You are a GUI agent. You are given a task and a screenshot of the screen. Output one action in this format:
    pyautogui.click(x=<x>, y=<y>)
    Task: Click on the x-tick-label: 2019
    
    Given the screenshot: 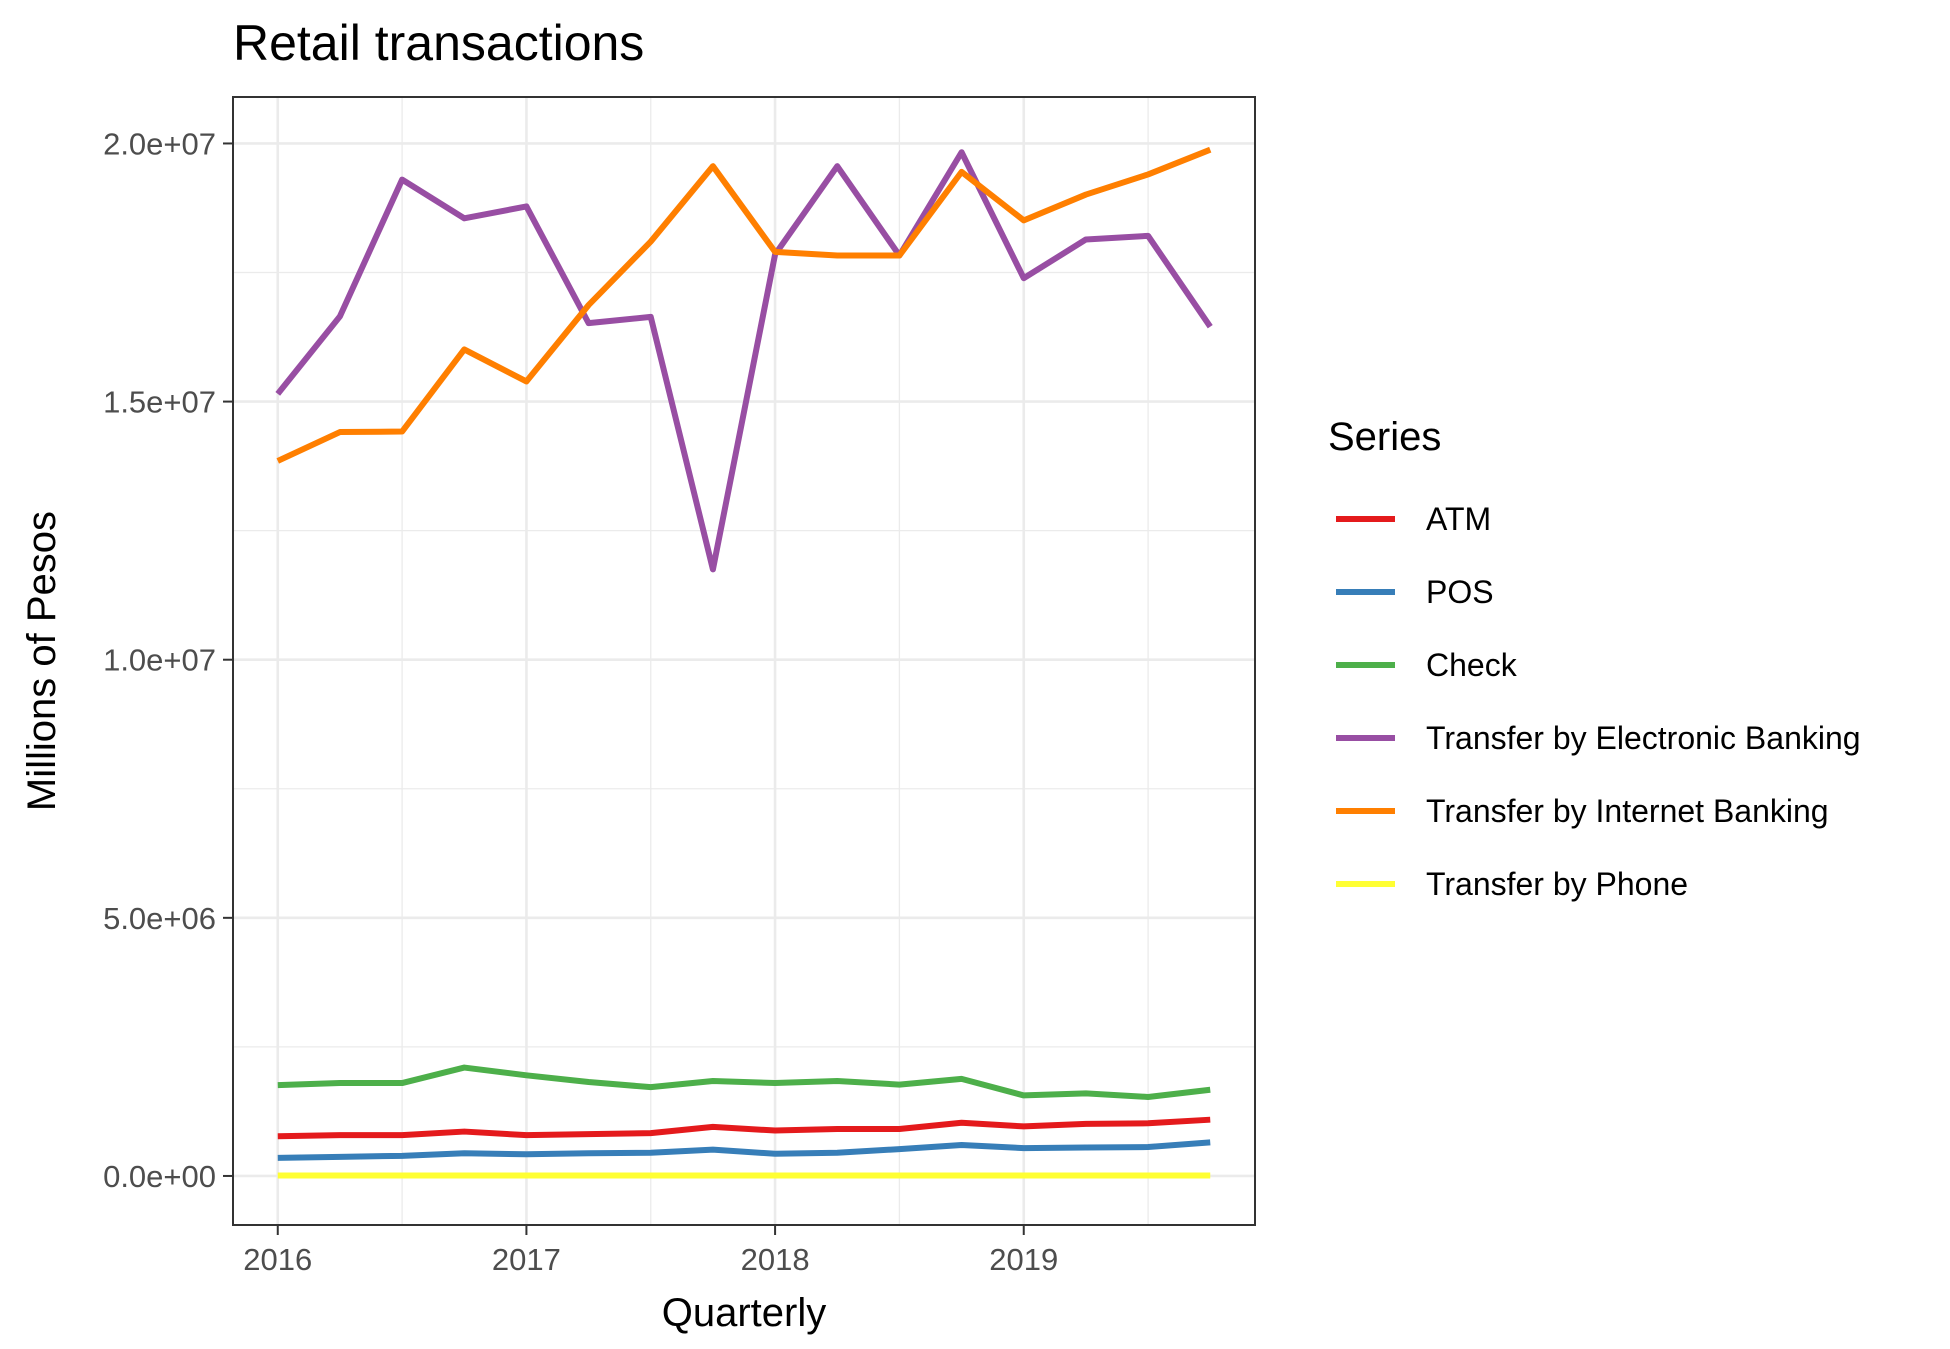 What is the action you would take?
    pyautogui.click(x=1023, y=1259)
    